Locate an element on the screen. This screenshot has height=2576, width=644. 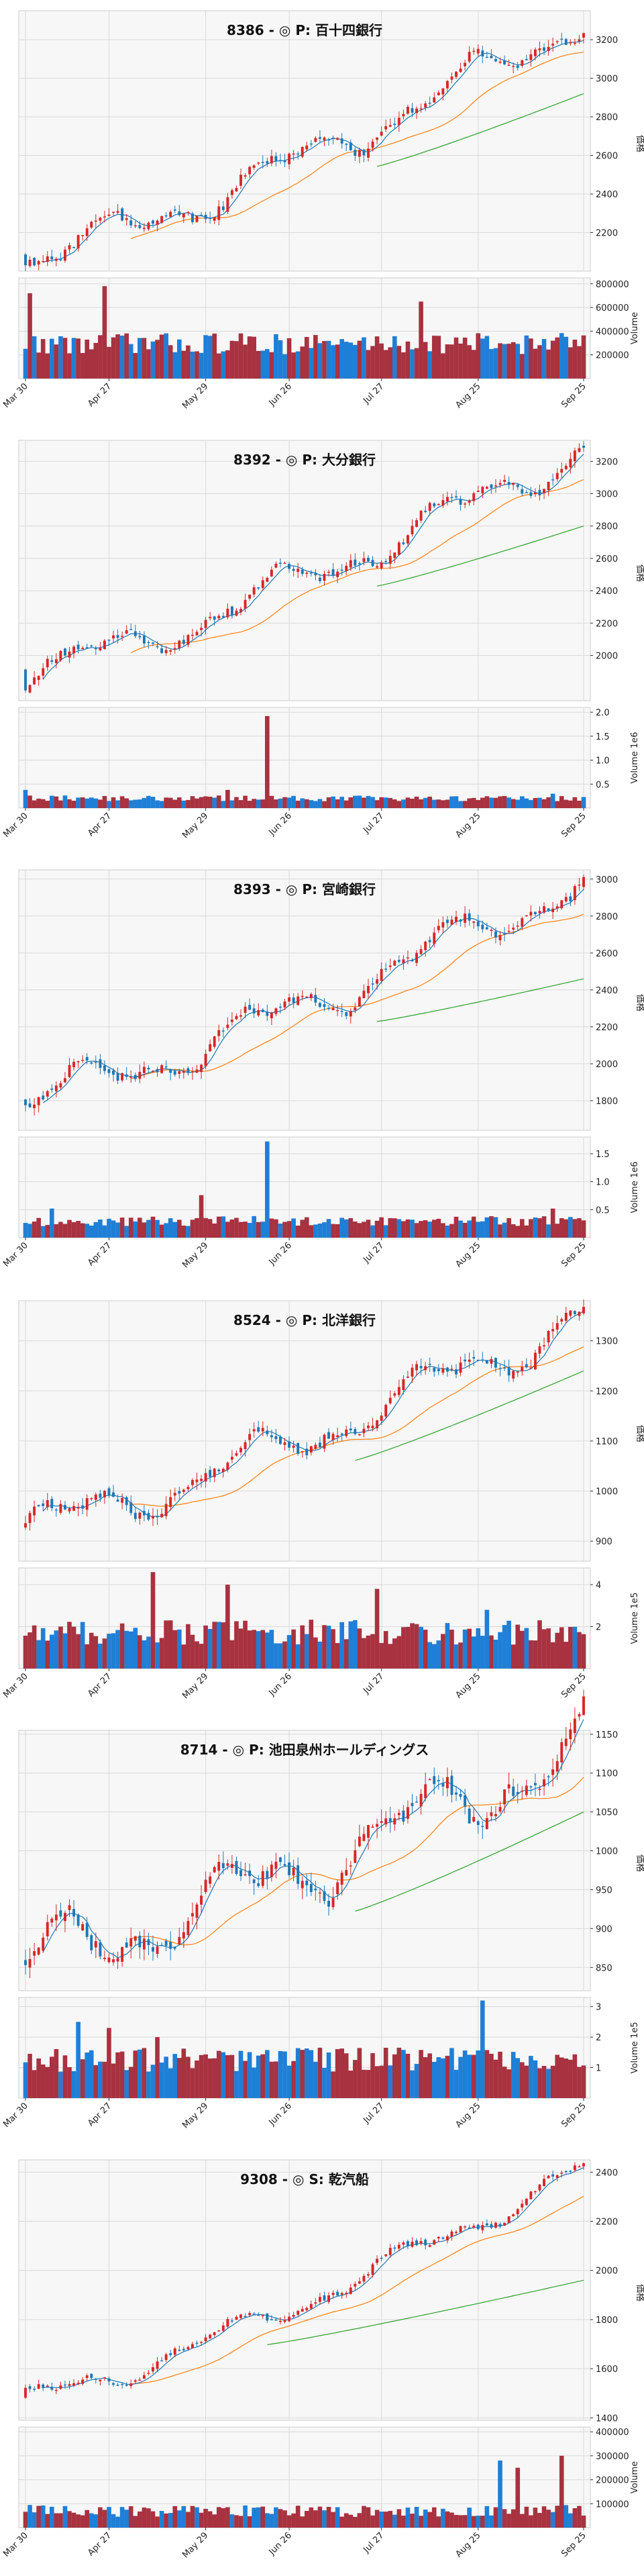
y-tick-label: 1300 is located at coordinates (607, 1342).